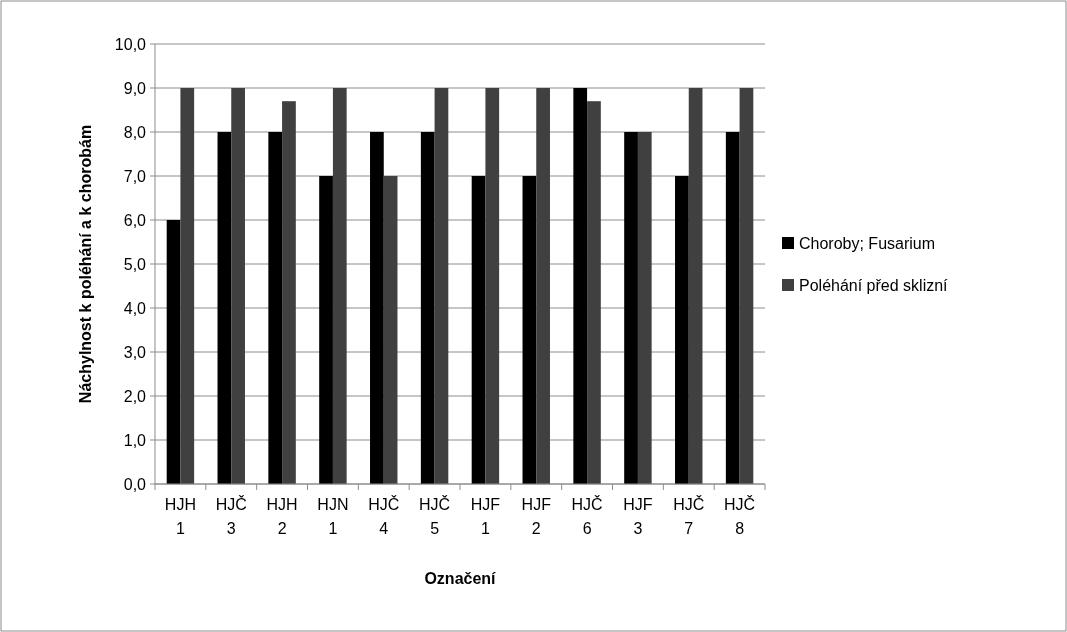 This screenshot has height=632, width=1067. What do you see at coordinates (130, 44) in the screenshot?
I see `y-tick-label: 10,0` at bounding box center [130, 44].